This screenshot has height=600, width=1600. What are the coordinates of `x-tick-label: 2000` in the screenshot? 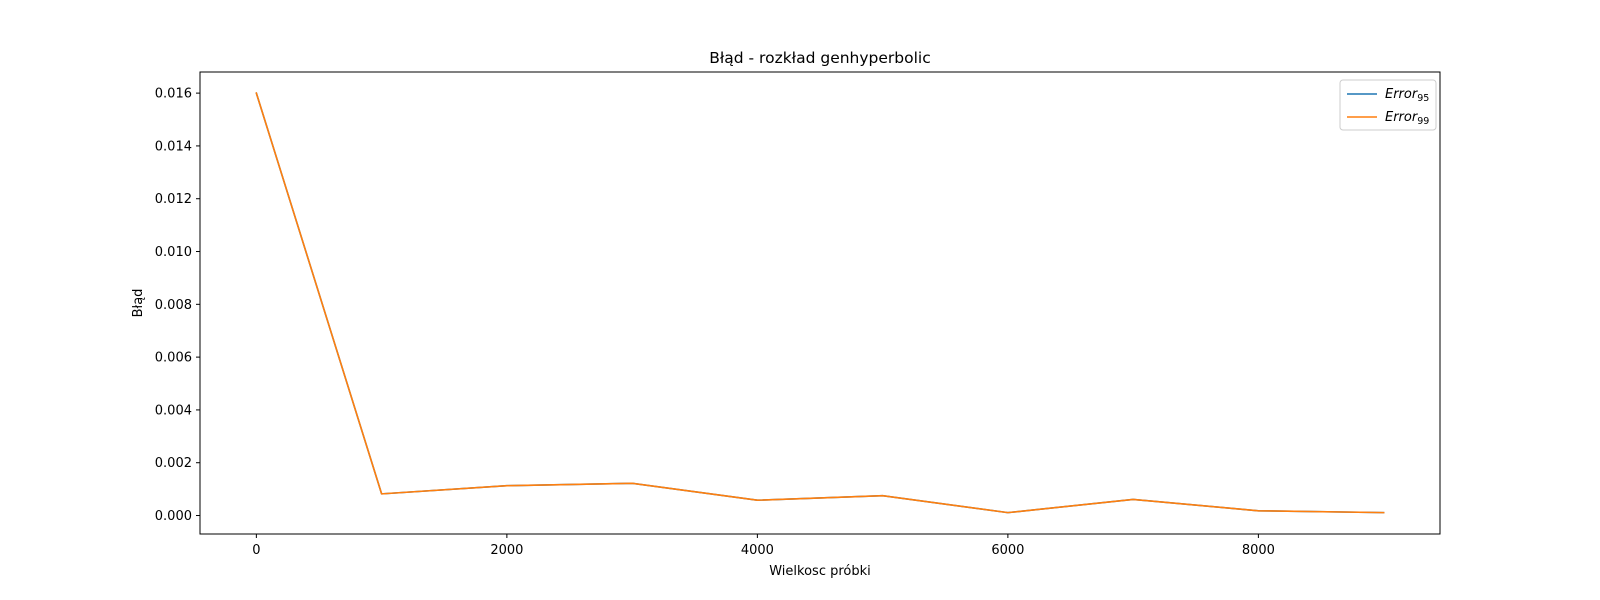 It's located at (506, 550).